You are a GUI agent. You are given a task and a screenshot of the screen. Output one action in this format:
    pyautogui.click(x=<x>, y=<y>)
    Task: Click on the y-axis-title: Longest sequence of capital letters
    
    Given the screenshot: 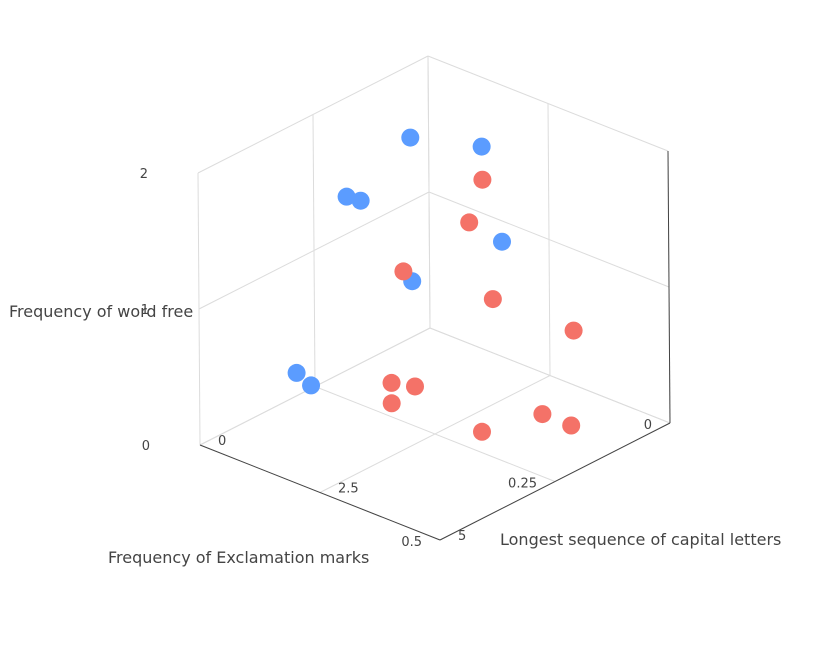 What is the action you would take?
    pyautogui.click(x=640, y=539)
    